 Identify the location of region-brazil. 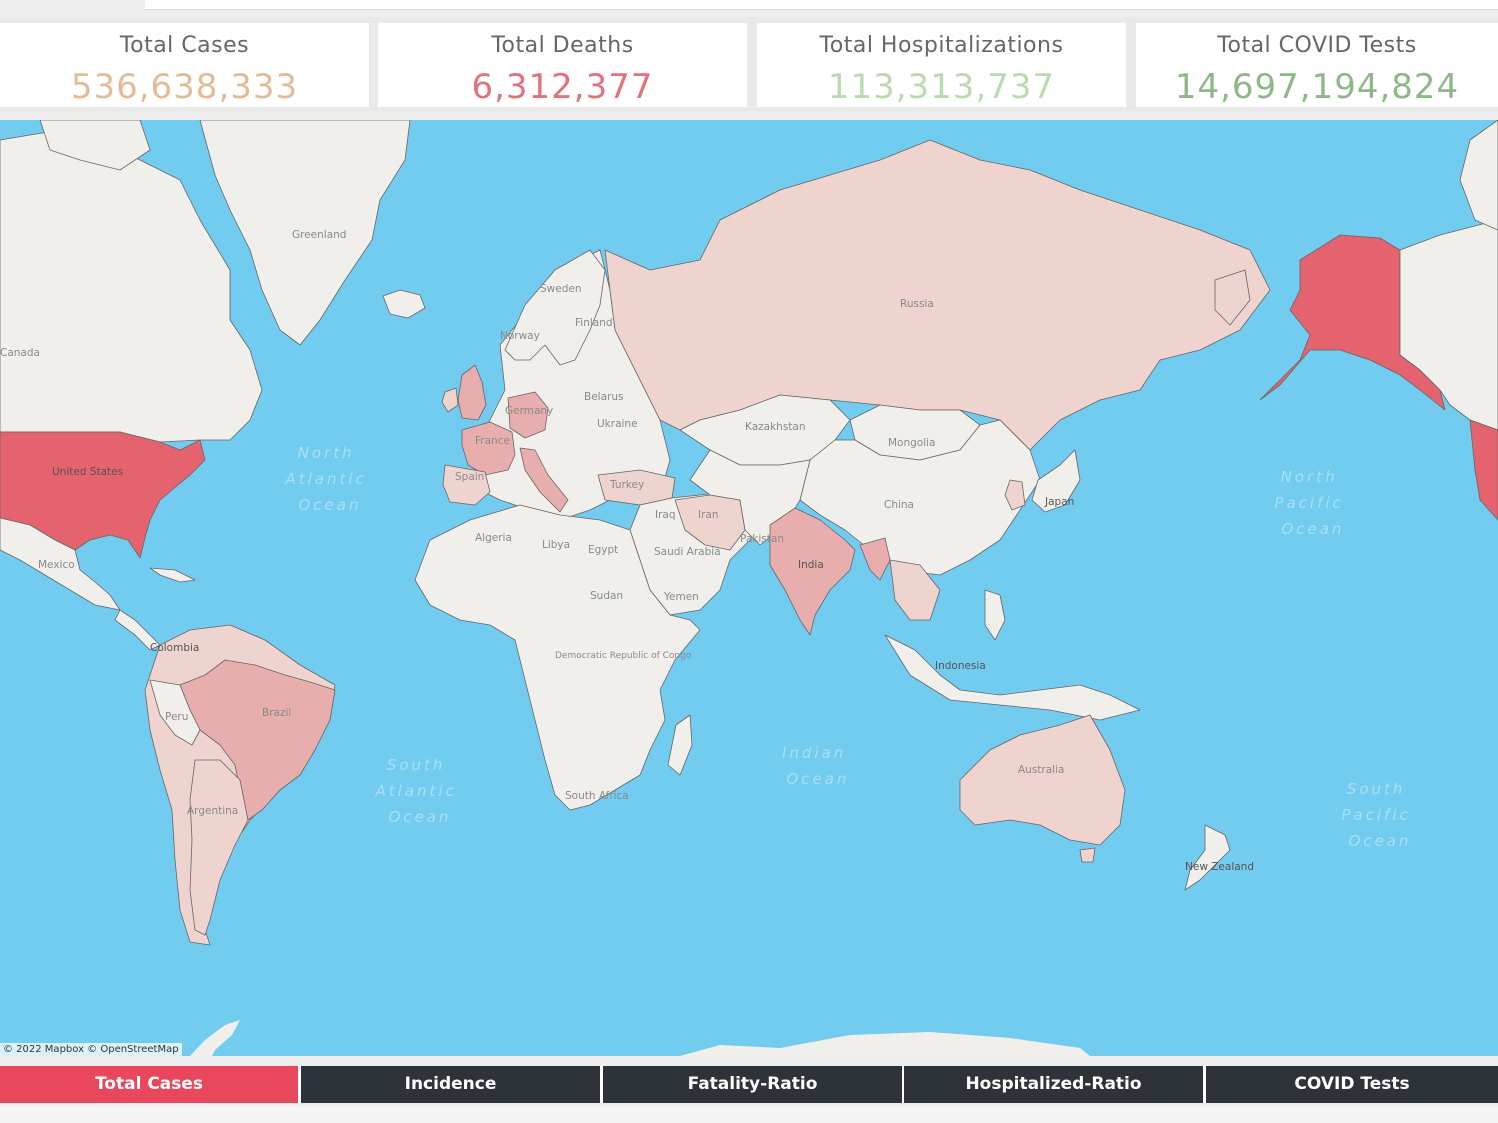
(257, 740).